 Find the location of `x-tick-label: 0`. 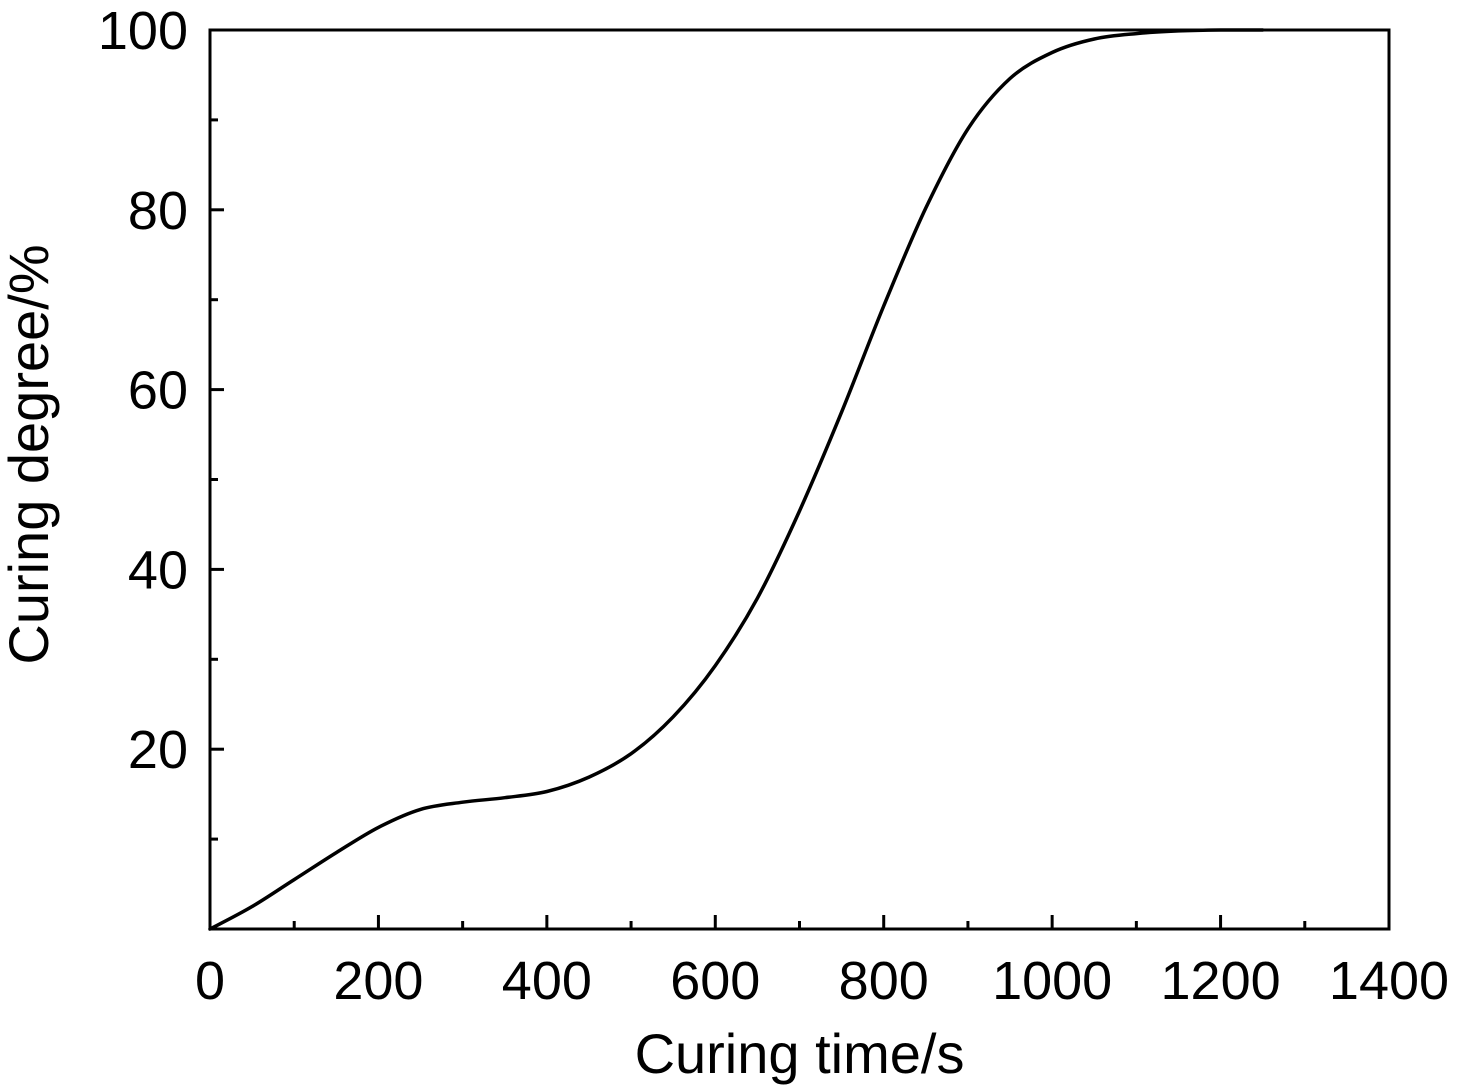

x-tick-label: 0 is located at coordinates (210, 981).